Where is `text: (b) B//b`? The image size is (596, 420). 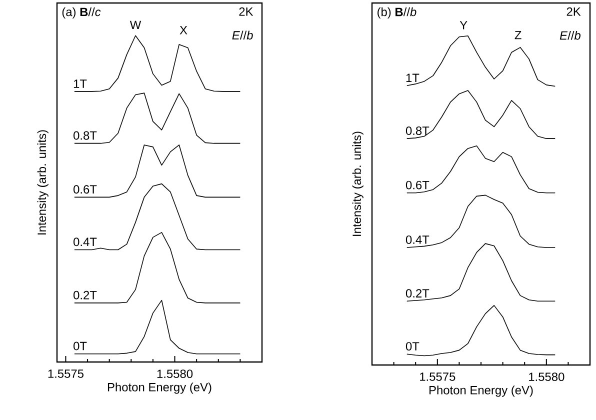 text: (b) B//b is located at coordinates (397, 13).